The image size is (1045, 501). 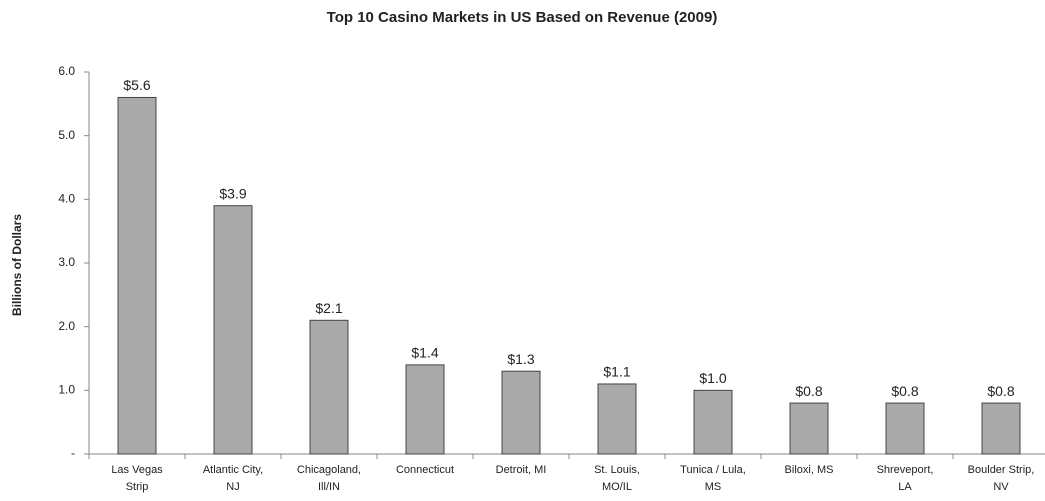 I want to click on x-tick-label: NJ, so click(x=232, y=487).